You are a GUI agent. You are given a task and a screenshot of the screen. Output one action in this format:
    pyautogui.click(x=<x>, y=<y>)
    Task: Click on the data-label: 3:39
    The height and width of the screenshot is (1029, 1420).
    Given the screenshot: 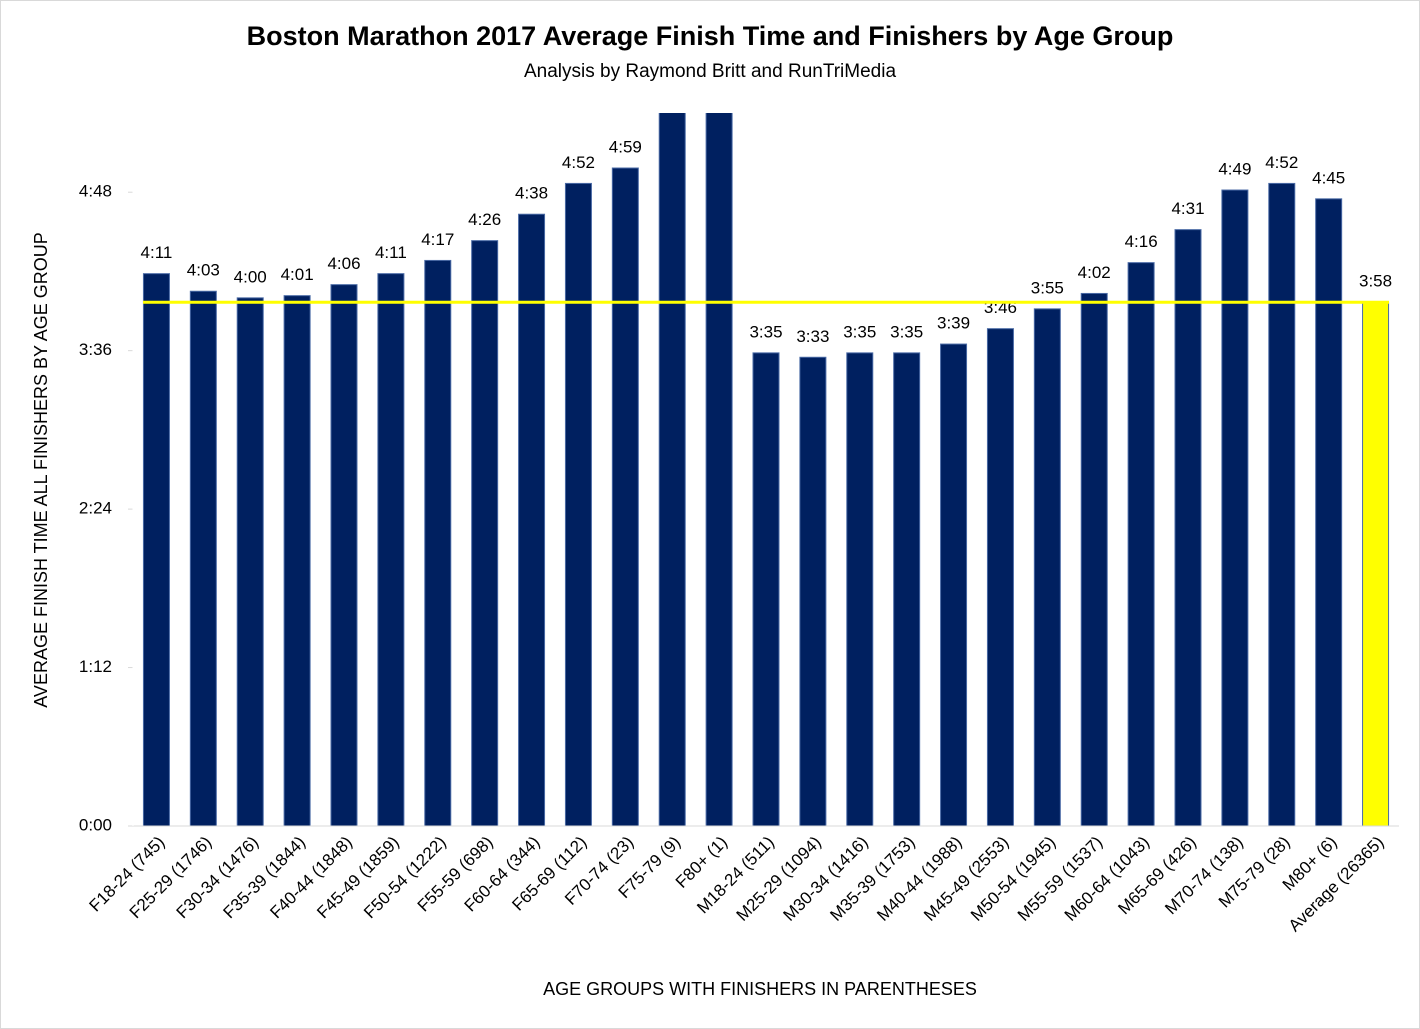 What is the action you would take?
    pyautogui.click(x=953, y=323)
    